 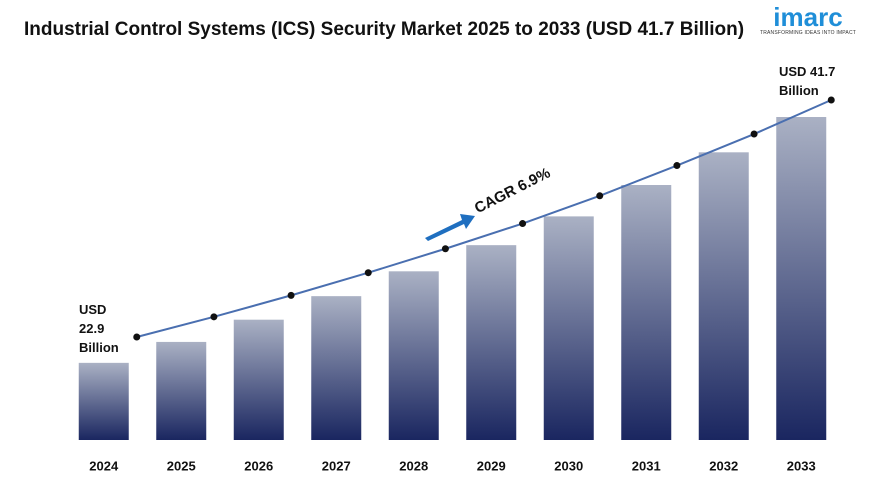 I want to click on logo: imarc TRANSFORMING IDEAS INTO IMPACT, so click(x=808, y=20).